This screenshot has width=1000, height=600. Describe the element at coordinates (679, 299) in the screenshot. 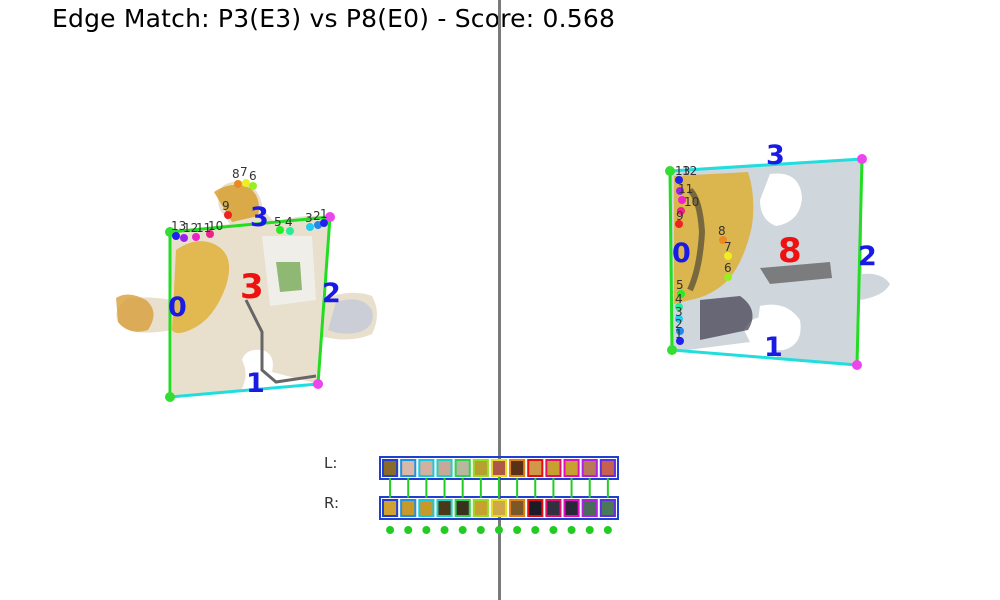

I see `right-point-label: 4` at that location.